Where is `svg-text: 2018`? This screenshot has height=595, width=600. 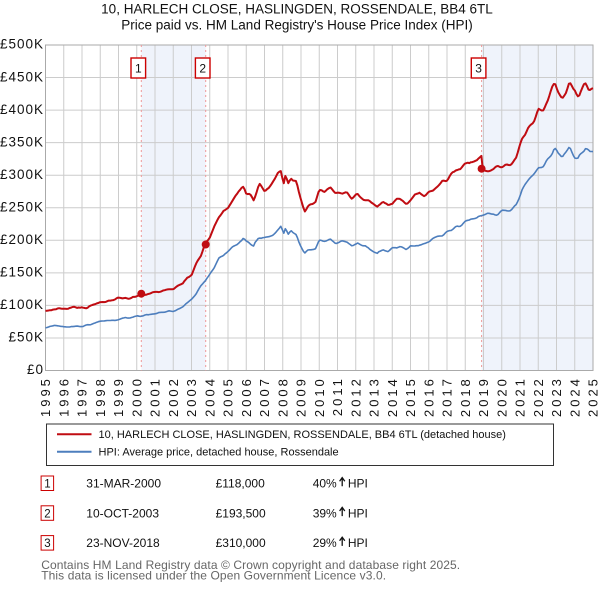
svg-text: 2018 is located at coordinates (465, 396).